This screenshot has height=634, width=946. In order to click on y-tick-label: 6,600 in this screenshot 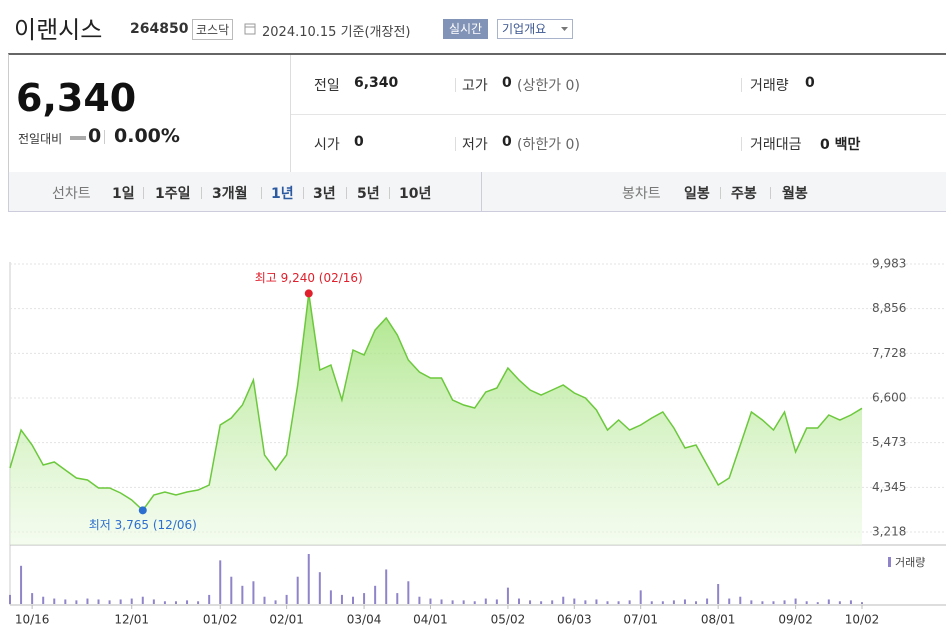, I will do `click(889, 398)`.